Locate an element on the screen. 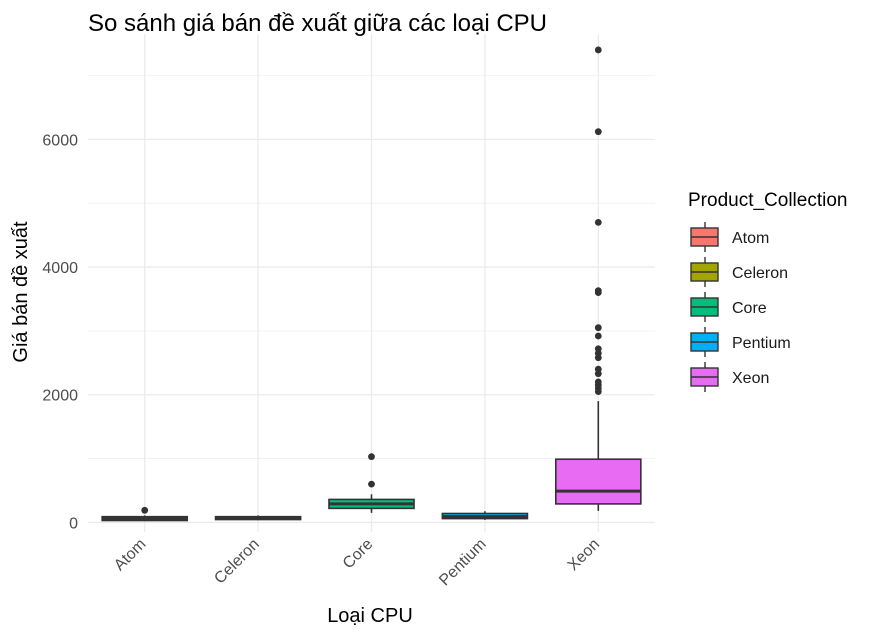 Image resolution: width=891 pixels, height=641 pixels. legend-item-core: Core is located at coordinates (728, 307).